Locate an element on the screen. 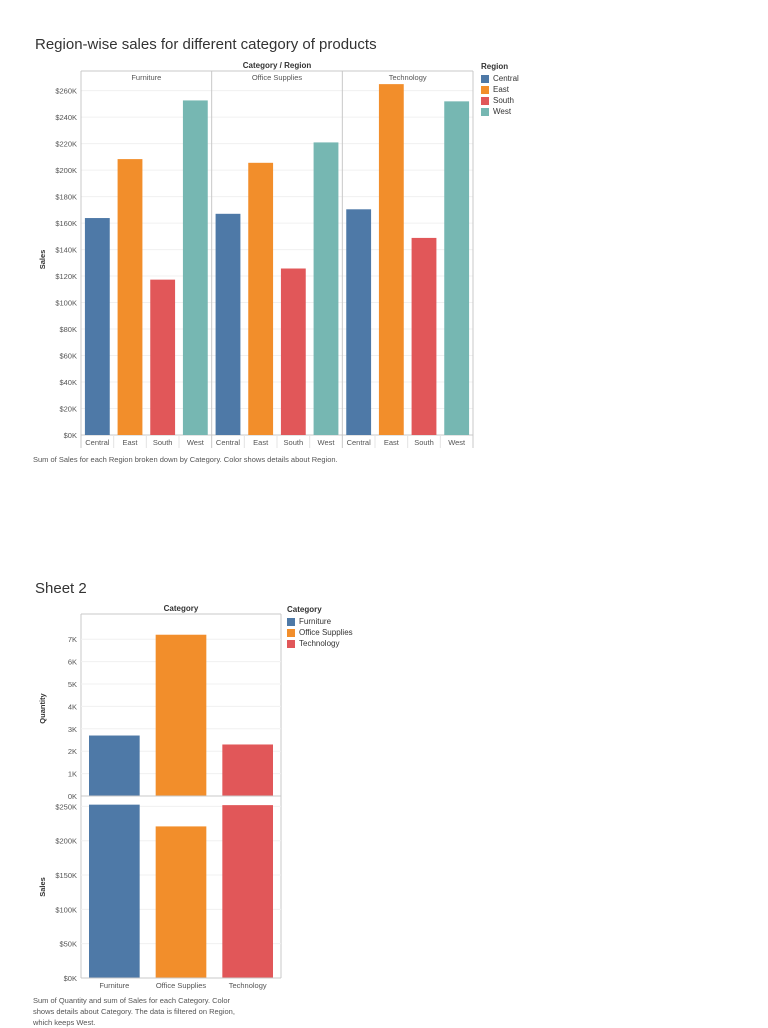 This screenshot has width=768, height=1028. chart2-ylabel-sales: Sales is located at coordinates (42, 887).